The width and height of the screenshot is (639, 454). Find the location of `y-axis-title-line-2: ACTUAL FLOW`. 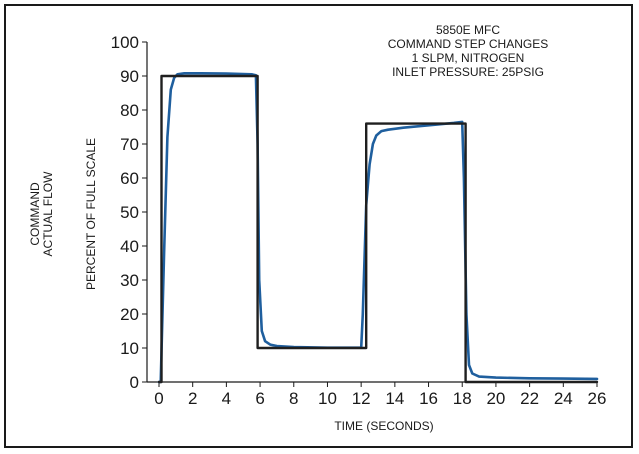

y-axis-title-line-2: ACTUAL FLOW is located at coordinates (48, 214).